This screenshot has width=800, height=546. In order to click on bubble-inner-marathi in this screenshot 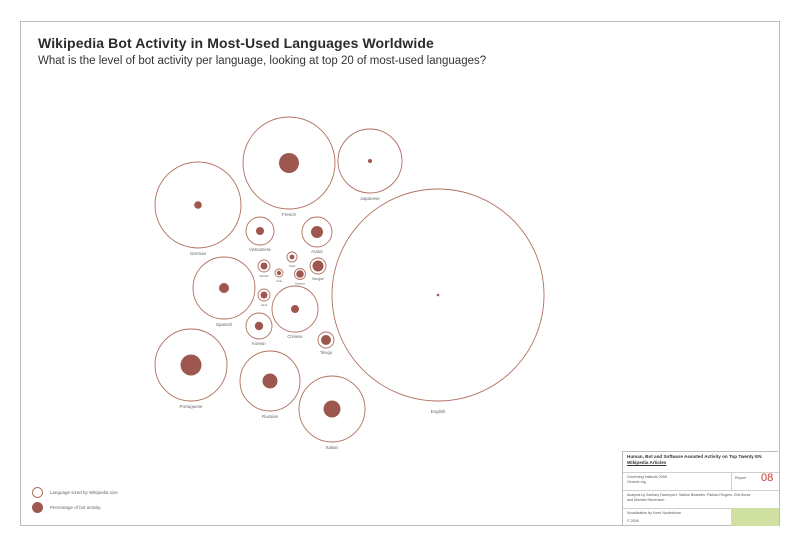, I will do `click(264, 266)`.